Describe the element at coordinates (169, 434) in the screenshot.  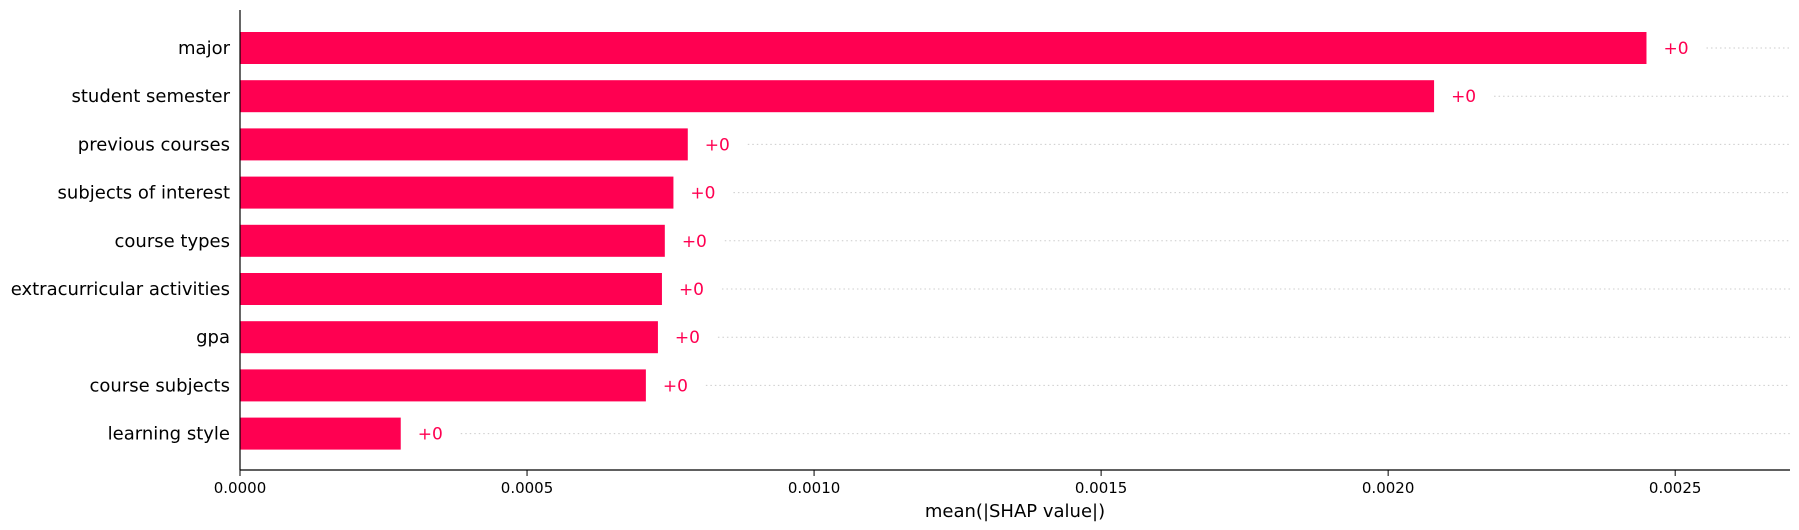
I see `category-label-8: learning style` at that location.